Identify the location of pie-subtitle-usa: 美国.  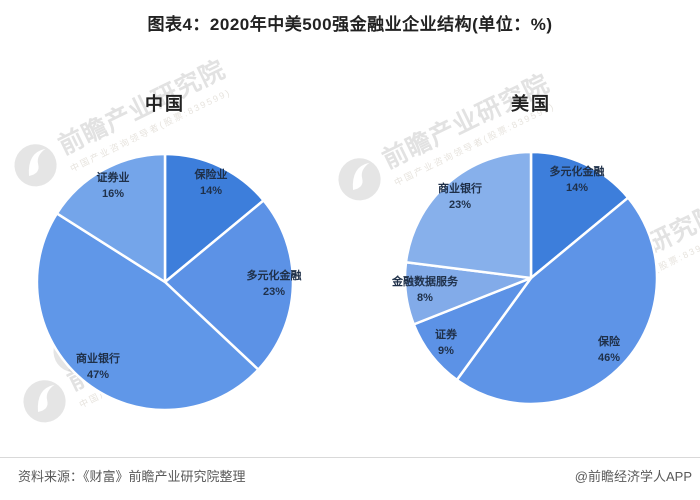
(531, 104).